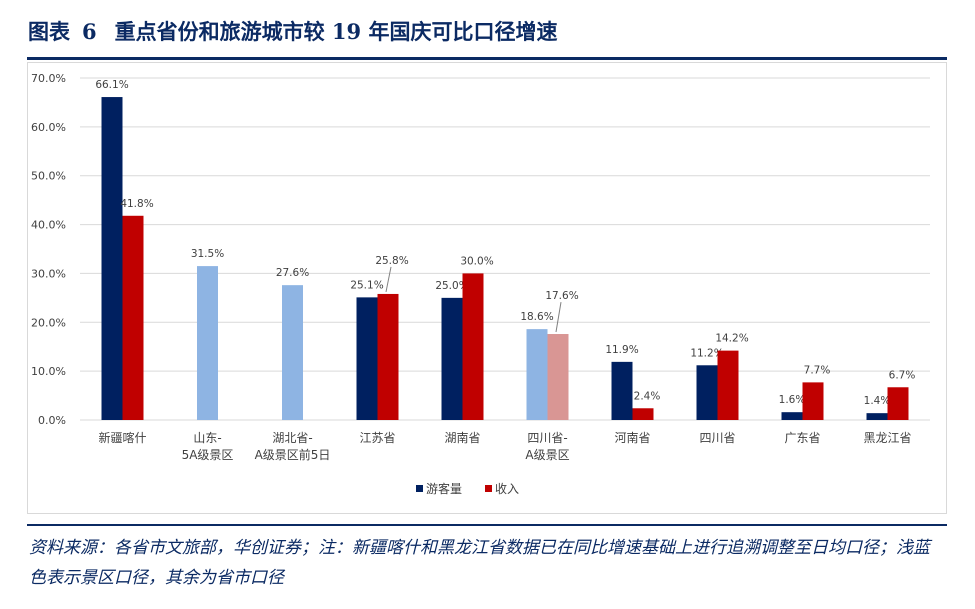  I want to click on data-label-revenue: 2.4%, so click(647, 396).